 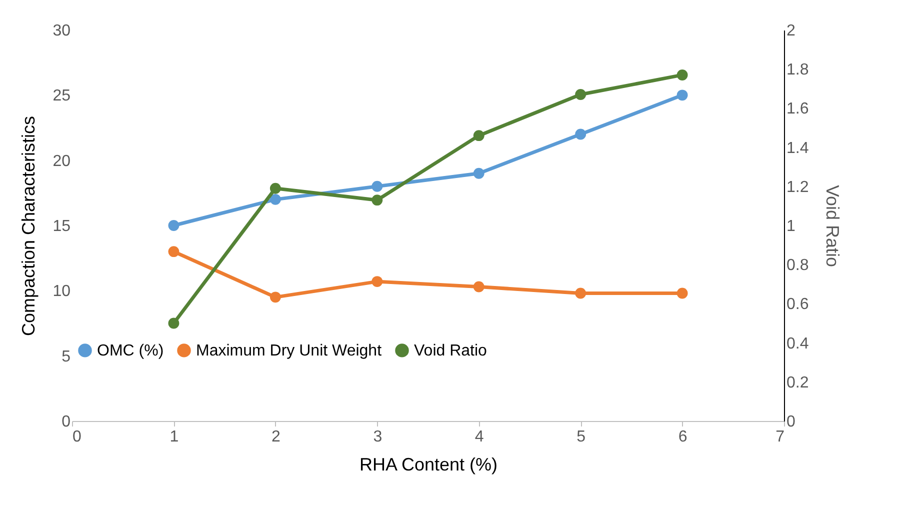 What do you see at coordinates (797, 305) in the screenshot?
I see `y2-tick-label: 0.6` at bounding box center [797, 305].